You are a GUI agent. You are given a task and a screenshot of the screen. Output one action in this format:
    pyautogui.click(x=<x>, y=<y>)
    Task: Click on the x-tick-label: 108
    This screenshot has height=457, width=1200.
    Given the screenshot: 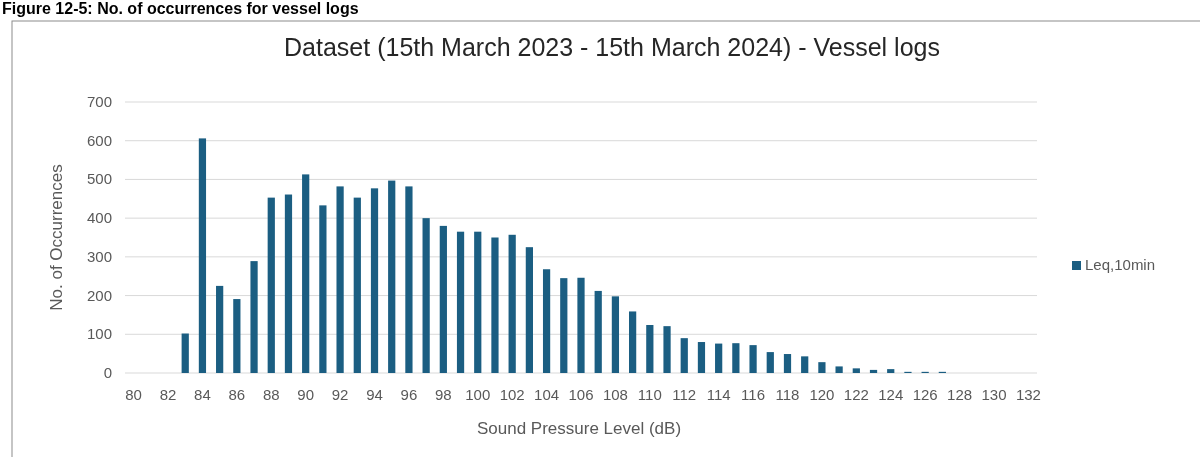 What is the action you would take?
    pyautogui.click(x=615, y=394)
    